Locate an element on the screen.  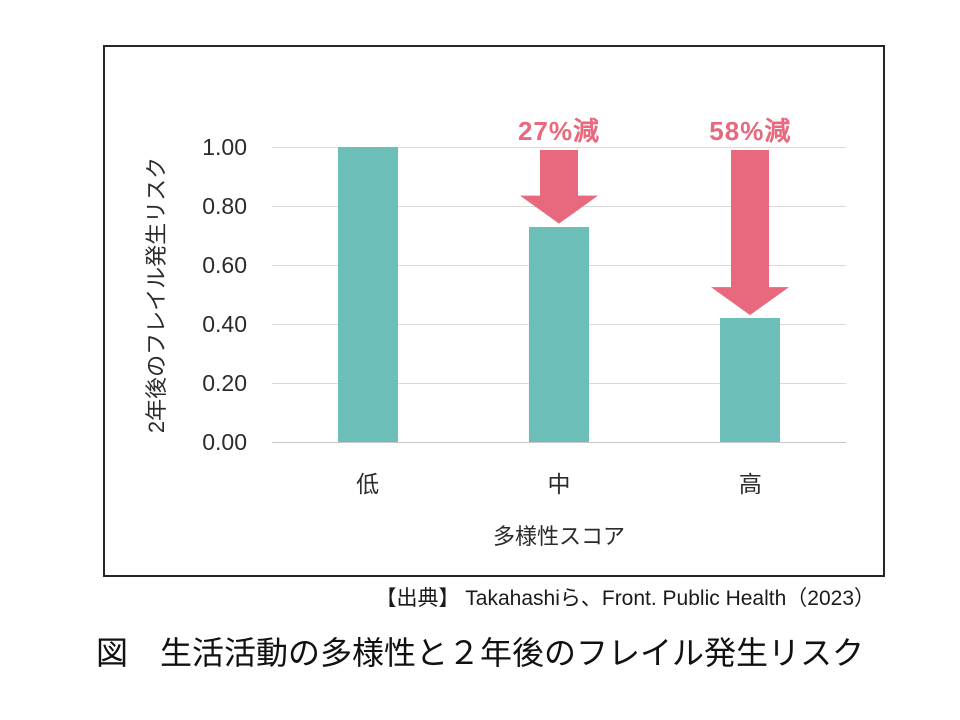
y-tick-label: 0.40 is located at coordinates (224, 324).